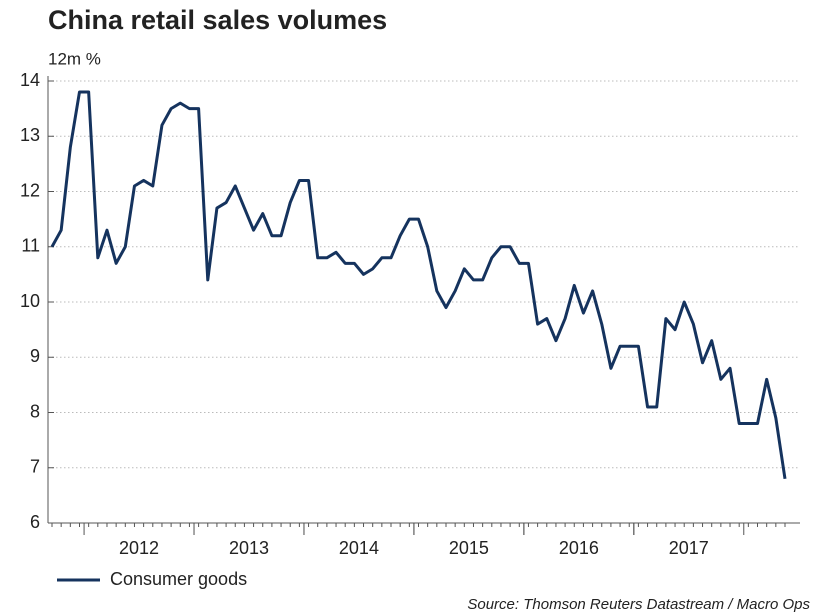  Describe the element at coordinates (217, 20) in the screenshot. I see `chart-title: China retail sales volumes` at that location.